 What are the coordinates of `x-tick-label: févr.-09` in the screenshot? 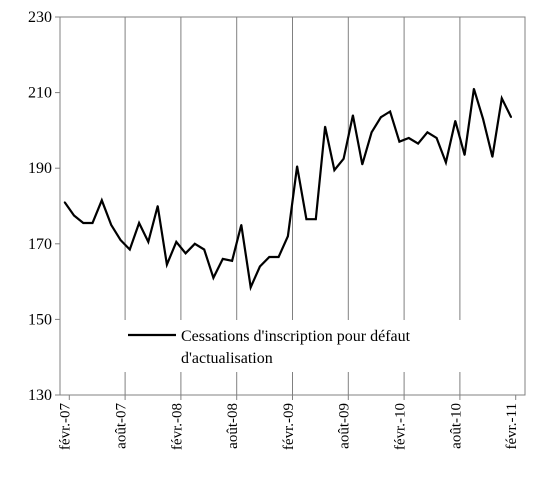 It's located at (289, 426).